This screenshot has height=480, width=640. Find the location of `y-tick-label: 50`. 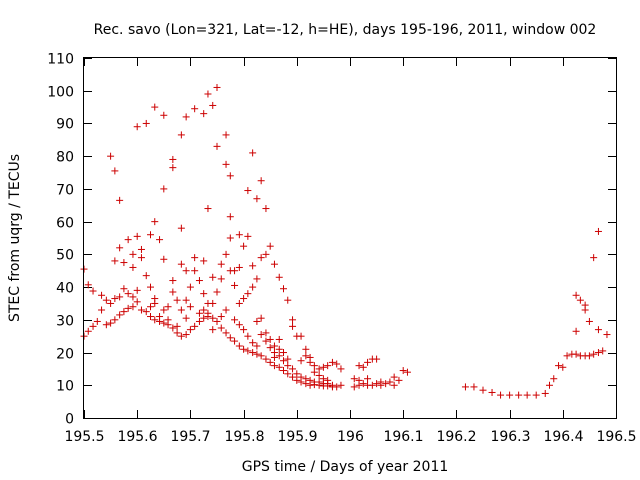

y-tick-label: 50 is located at coordinates (65, 256).